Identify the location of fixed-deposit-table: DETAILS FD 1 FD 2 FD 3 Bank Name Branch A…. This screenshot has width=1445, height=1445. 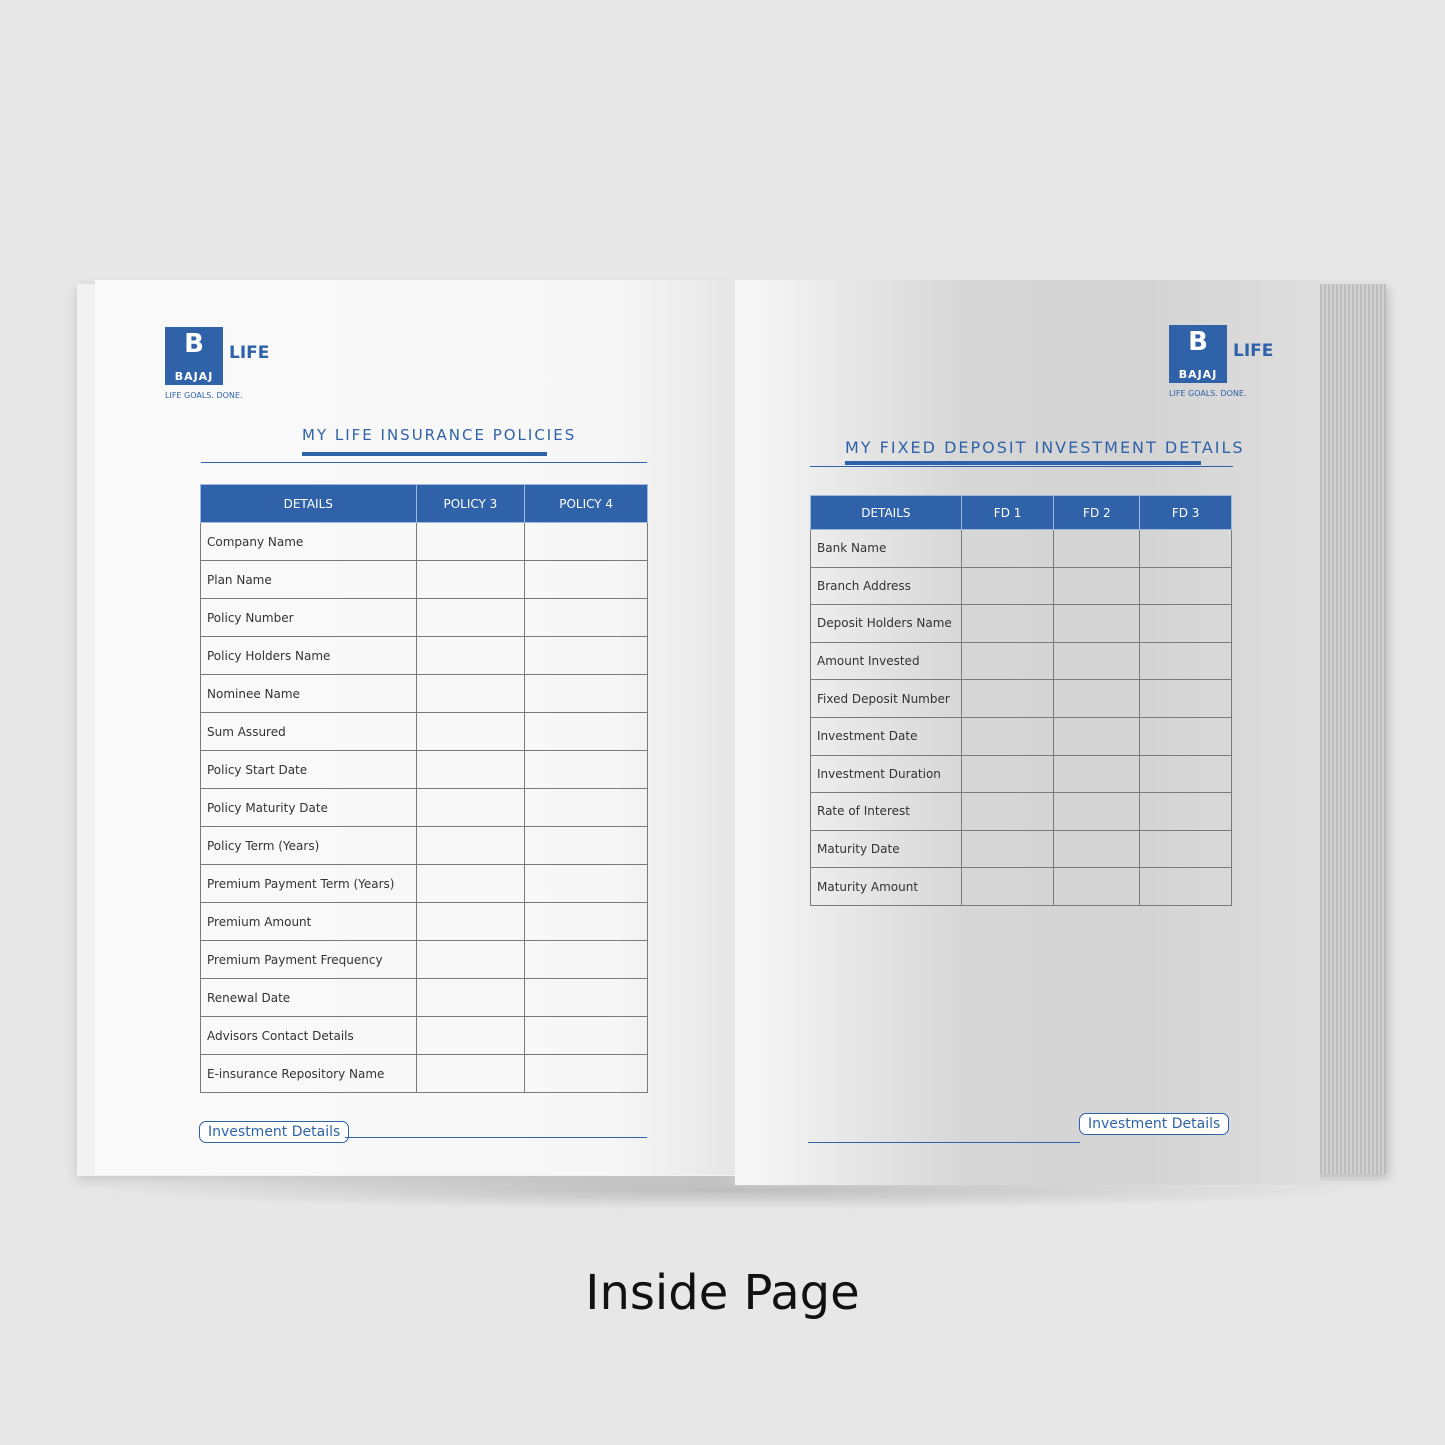
(1021, 700).